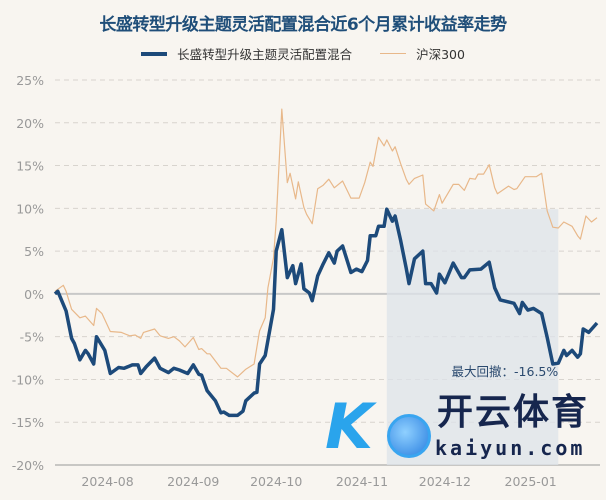 The image size is (606, 500). I want to click on legend-label-index: 沪深300, so click(440, 54).